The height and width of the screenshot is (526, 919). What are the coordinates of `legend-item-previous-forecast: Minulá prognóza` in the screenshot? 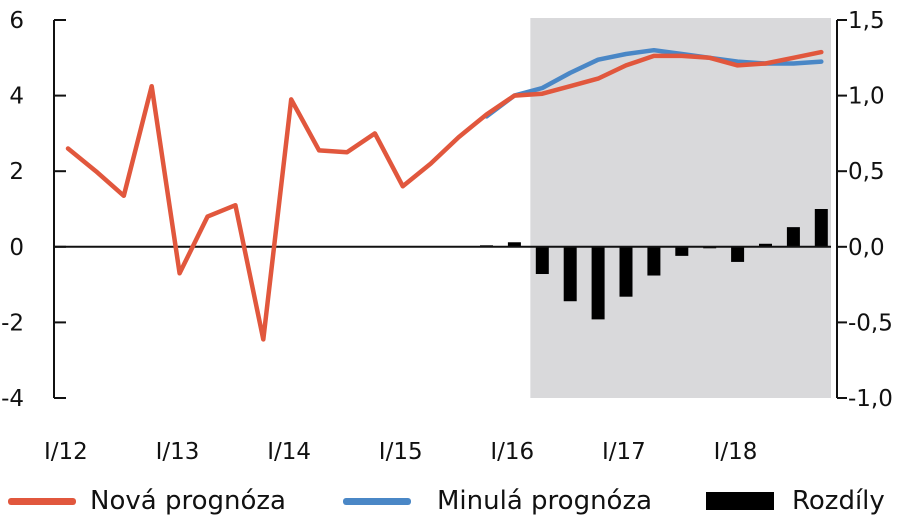 It's located at (497, 501).